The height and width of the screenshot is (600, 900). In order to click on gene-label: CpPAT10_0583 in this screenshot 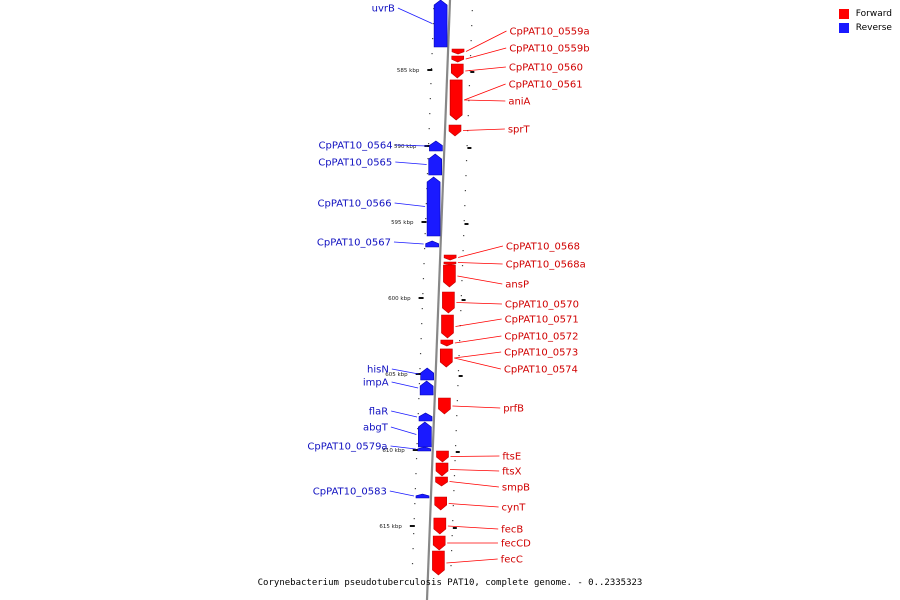, I will do `click(350, 492)`.